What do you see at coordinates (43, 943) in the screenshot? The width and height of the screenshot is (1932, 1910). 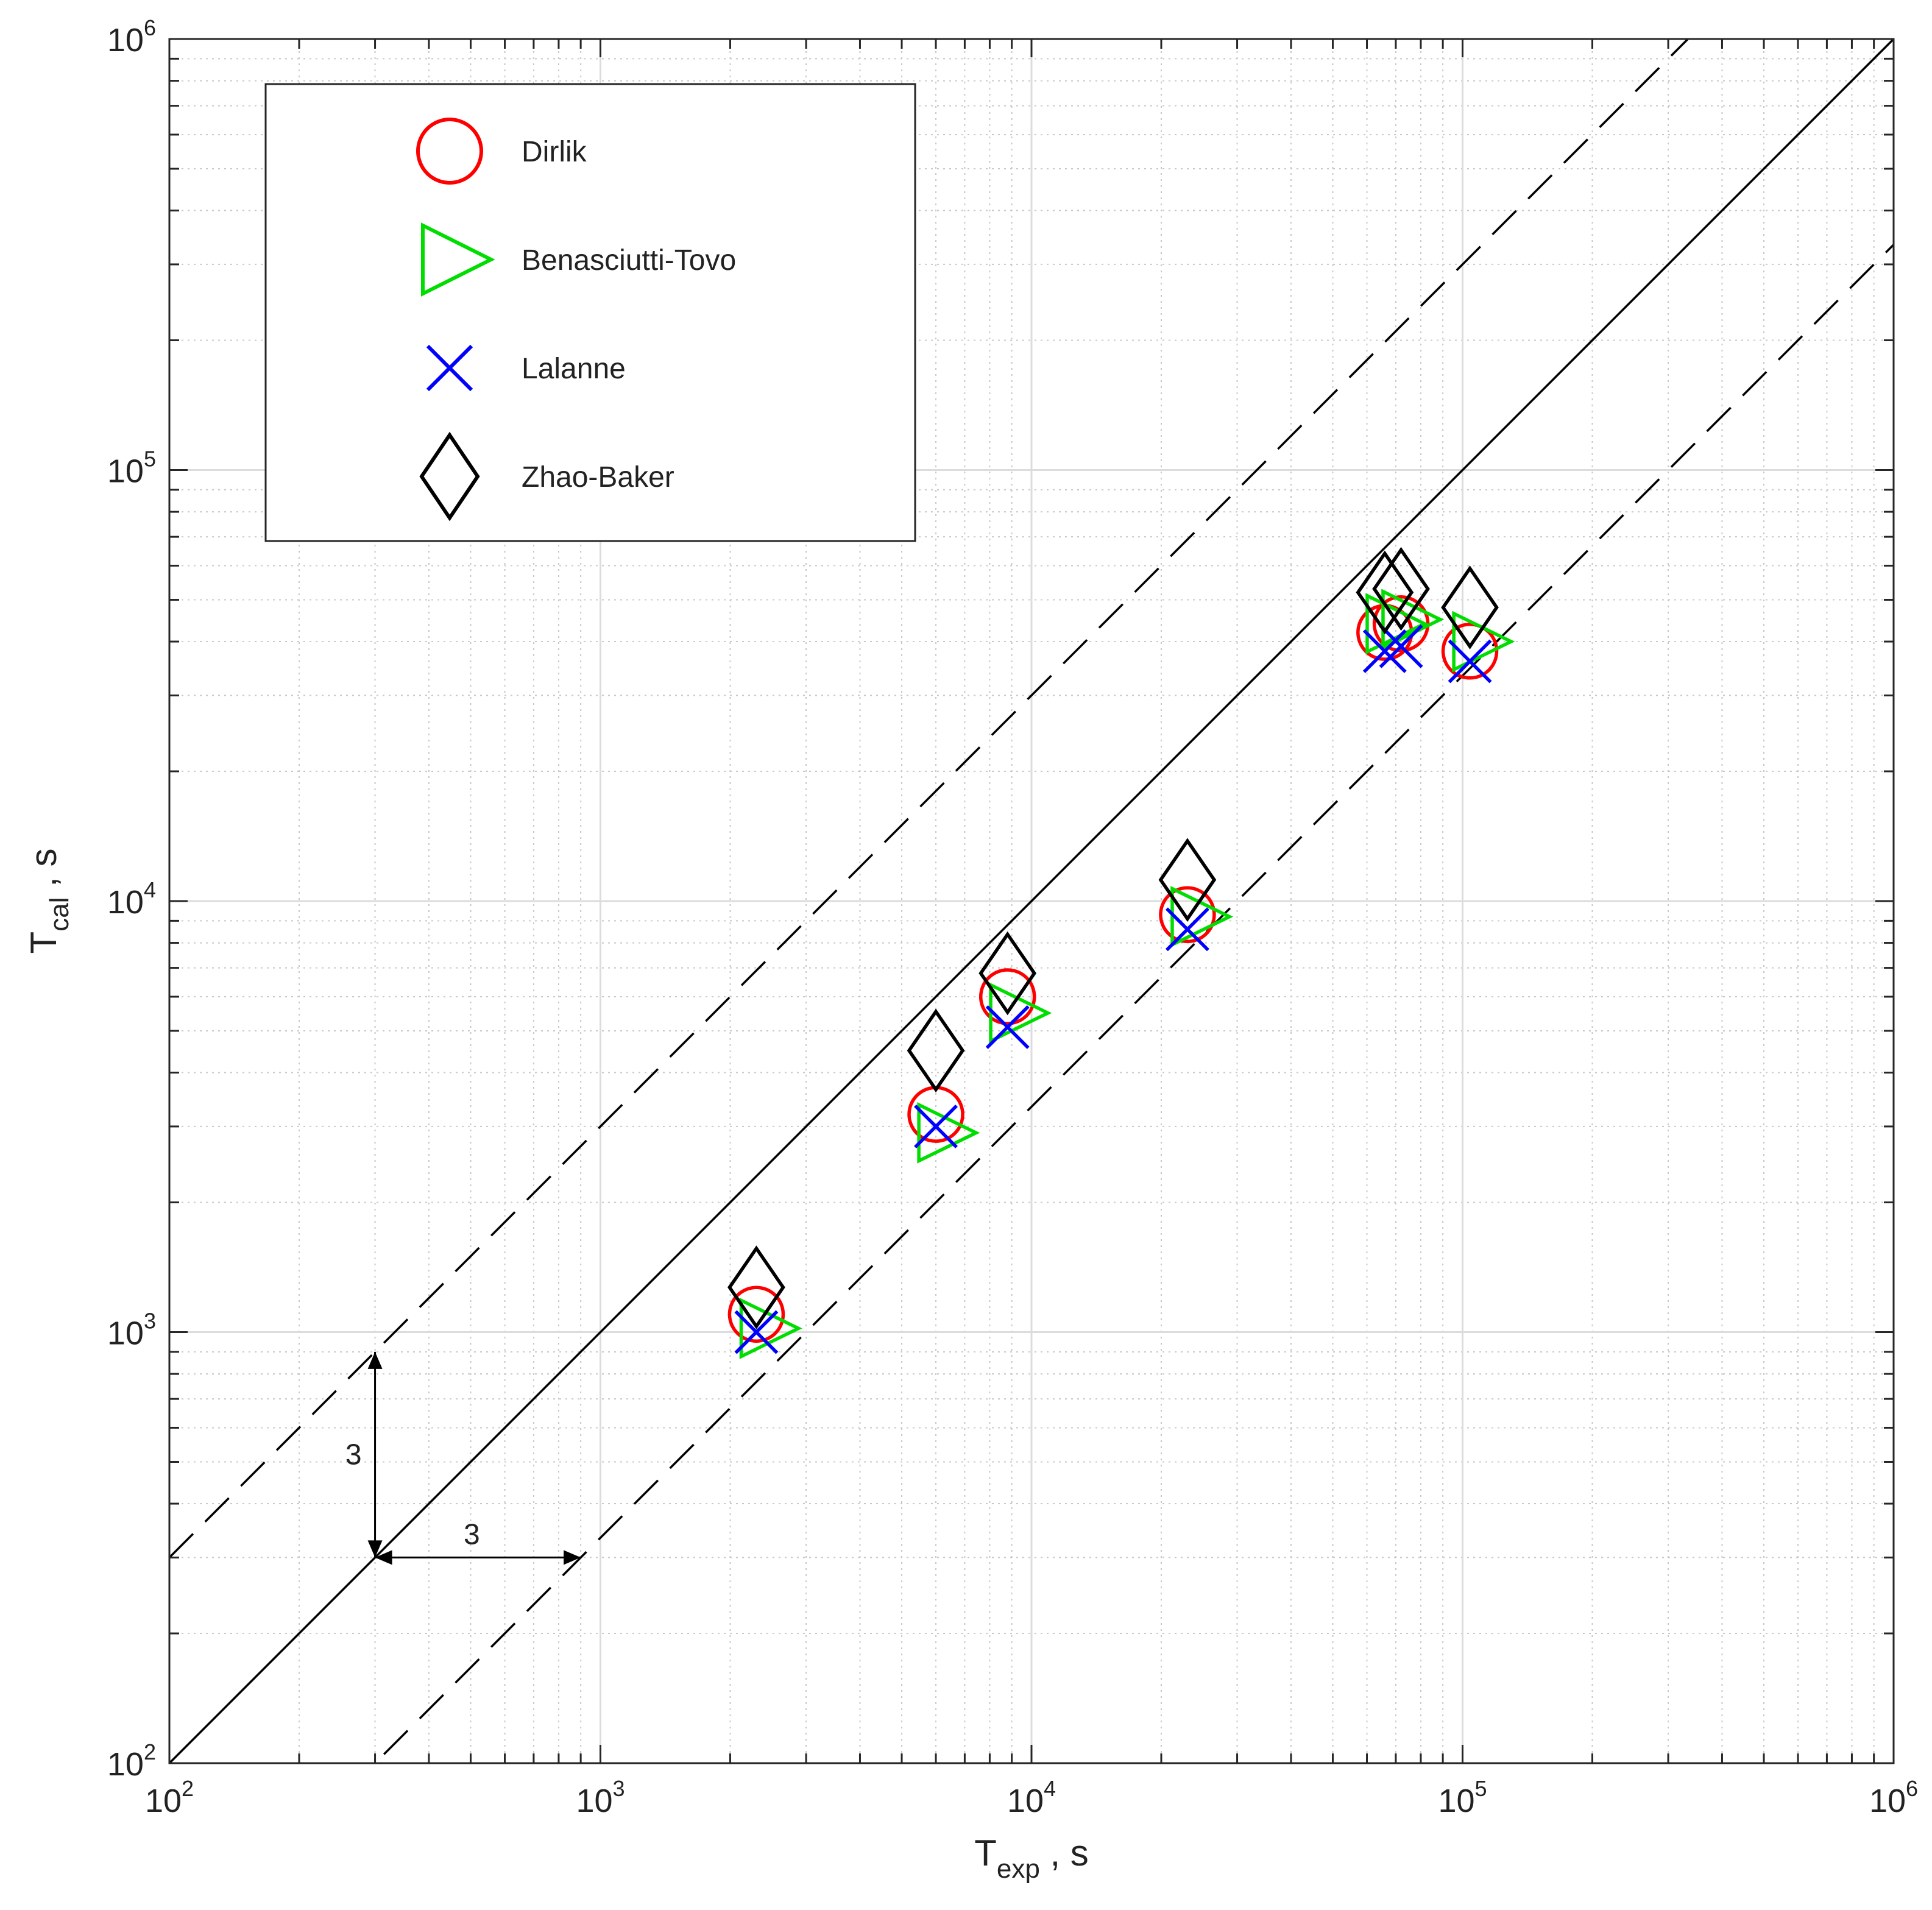 I see `y-axis-title-main: T` at bounding box center [43, 943].